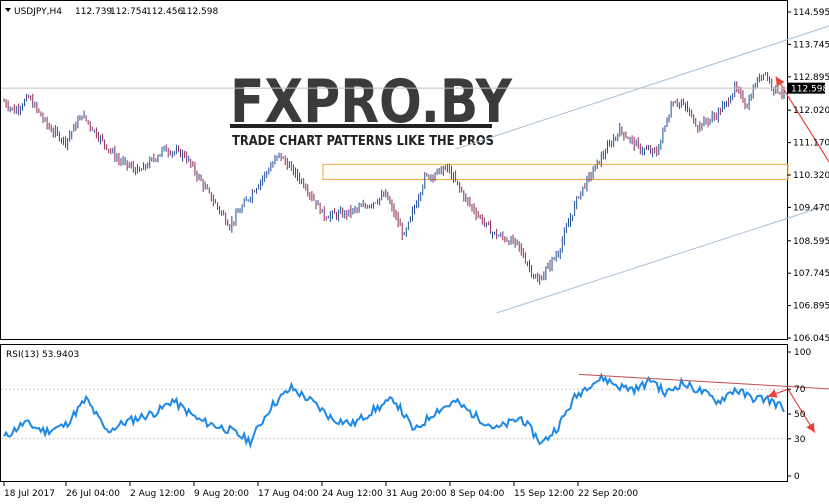  I want to click on watermark-slogan: TRADE CHART PATTERNS LIKE THE PROS, so click(363, 141).